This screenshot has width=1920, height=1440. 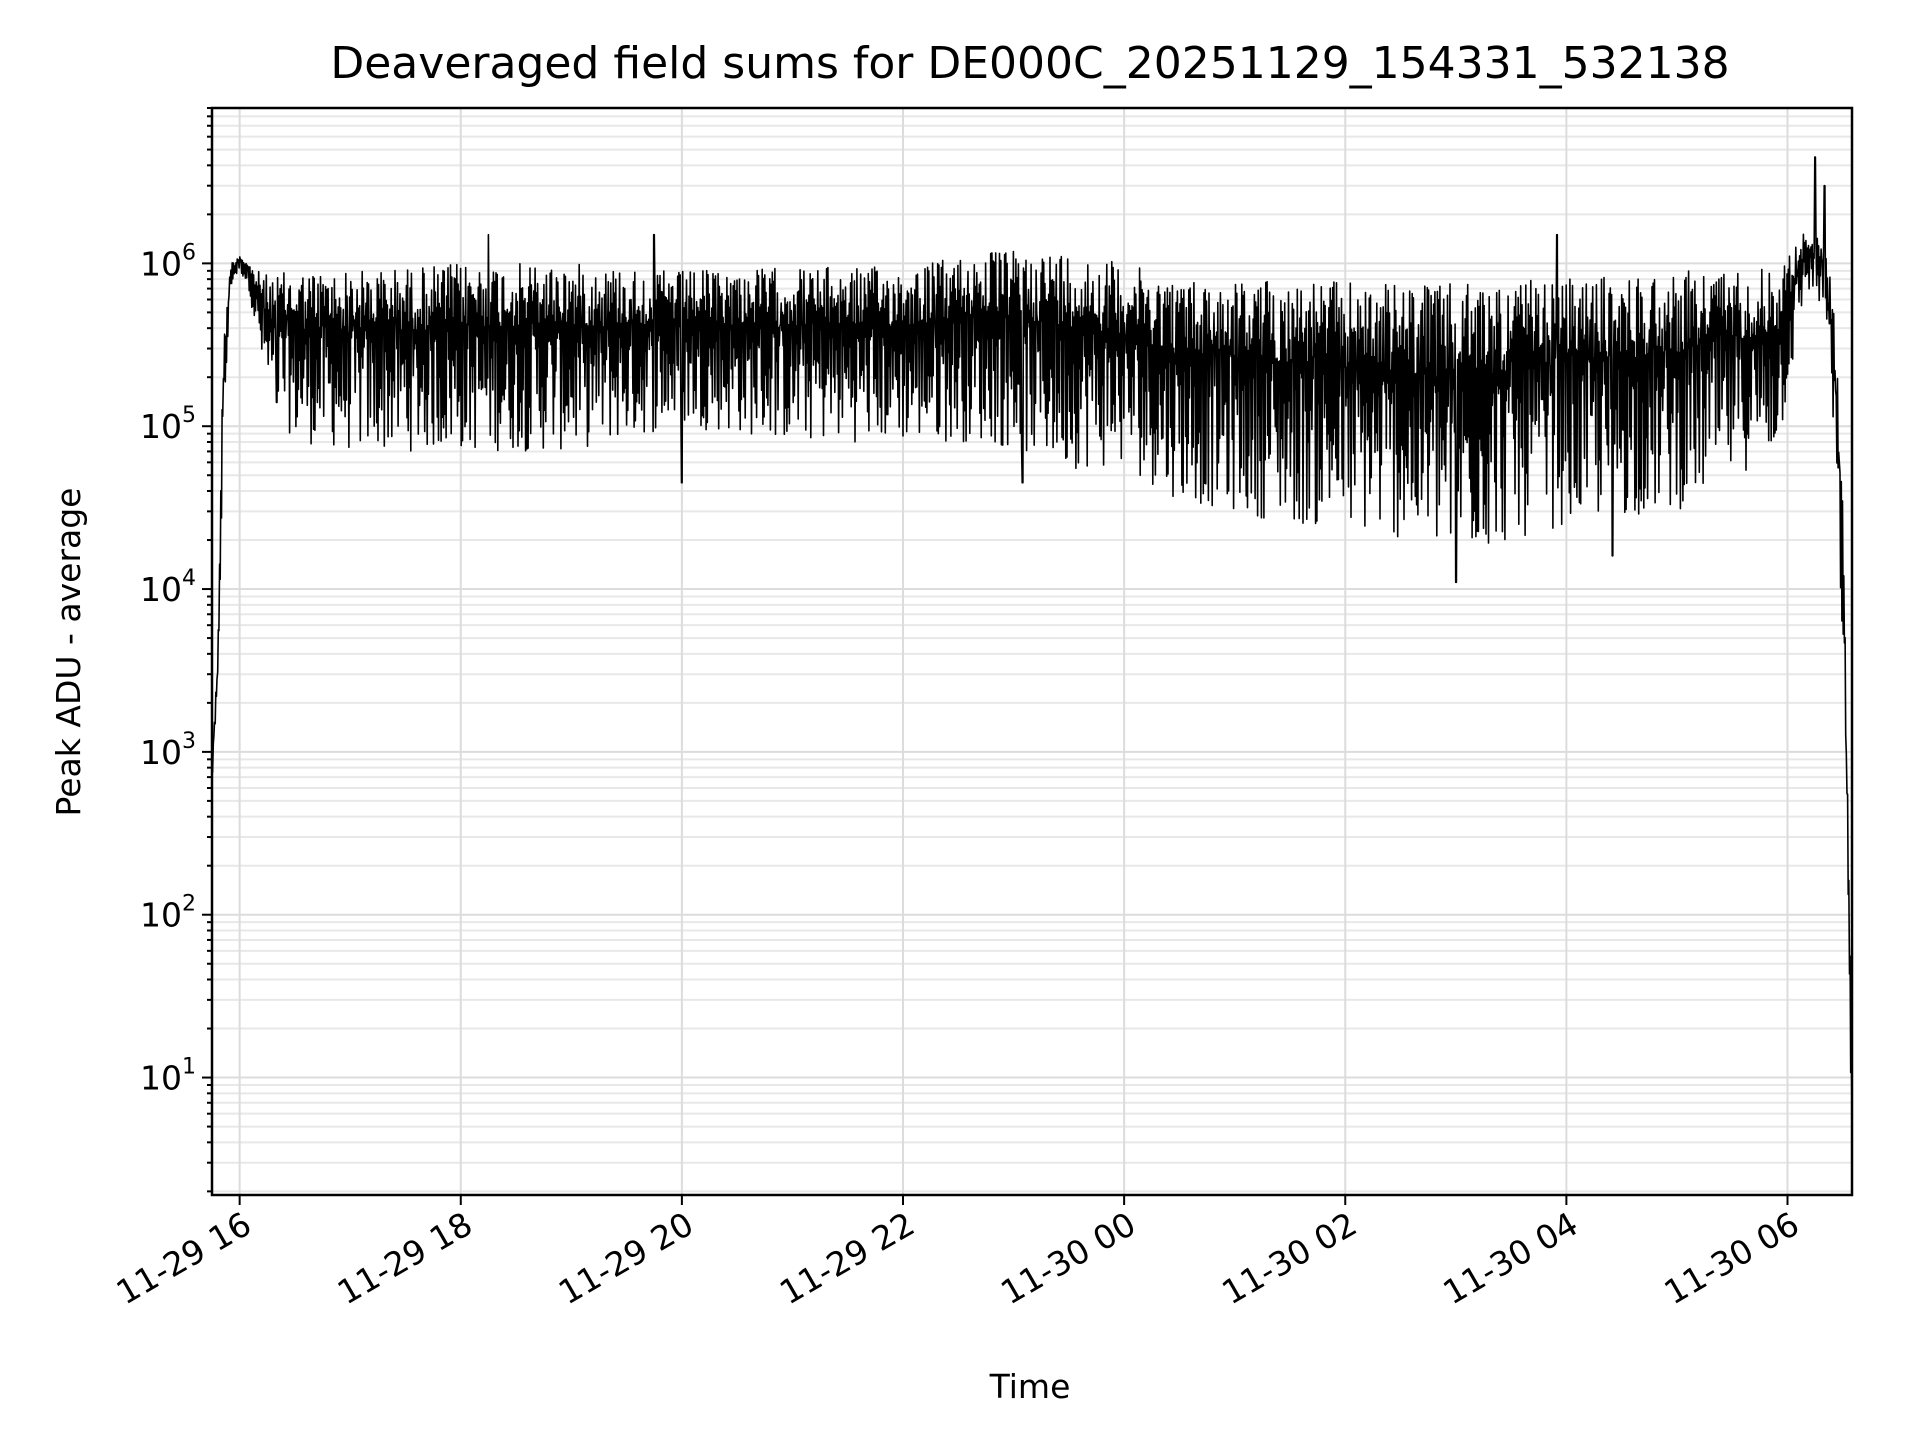 I want to click on y-tick-label: 10², so click(x=168, y=913).